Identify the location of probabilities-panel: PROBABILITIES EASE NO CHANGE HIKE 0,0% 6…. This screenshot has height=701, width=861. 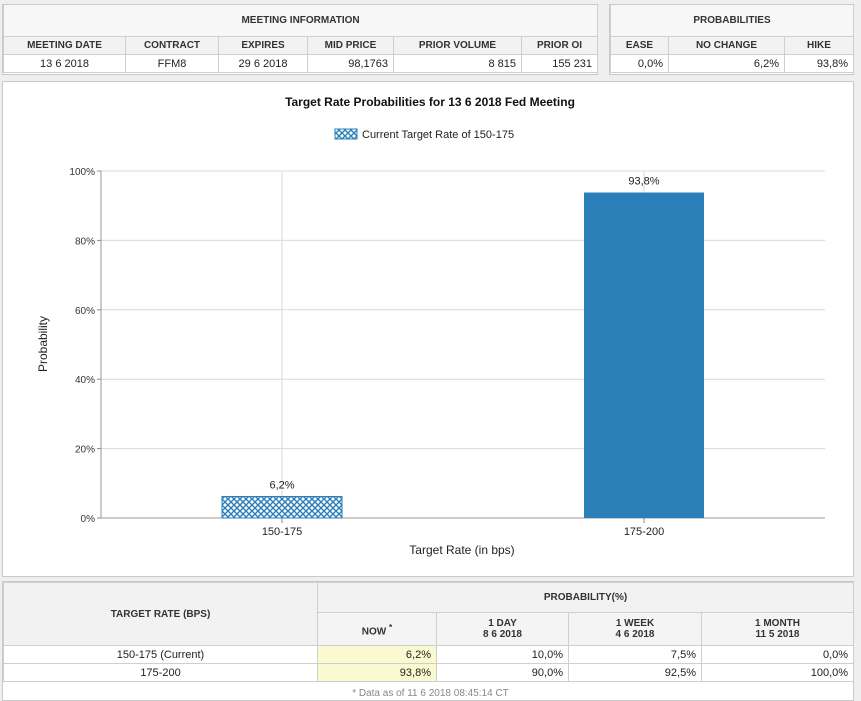
(732, 39).